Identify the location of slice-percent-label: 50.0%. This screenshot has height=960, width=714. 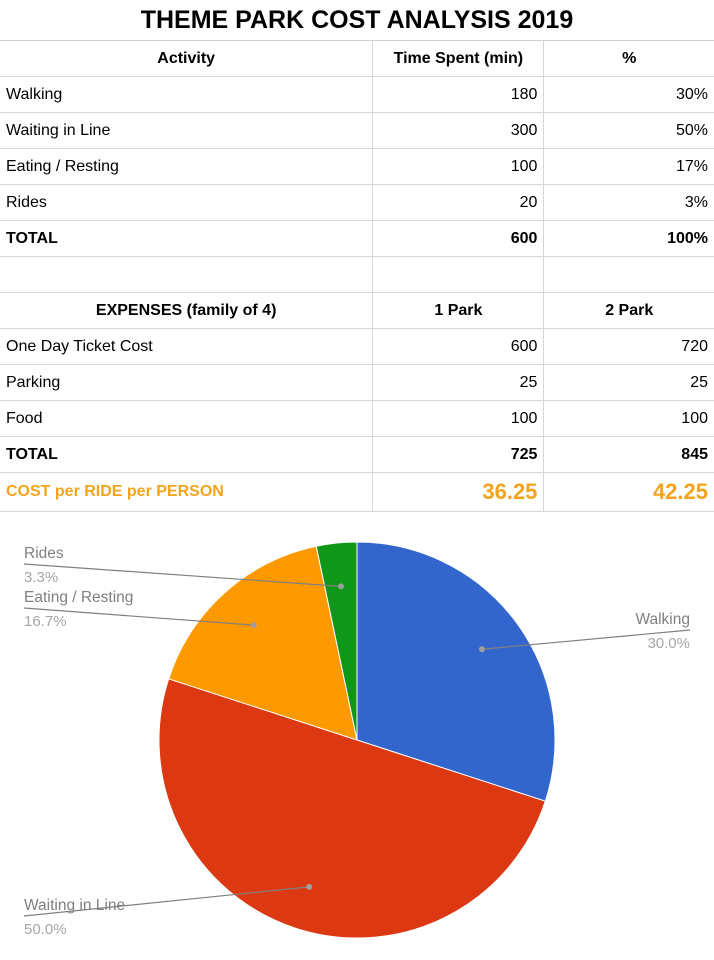
(45, 929).